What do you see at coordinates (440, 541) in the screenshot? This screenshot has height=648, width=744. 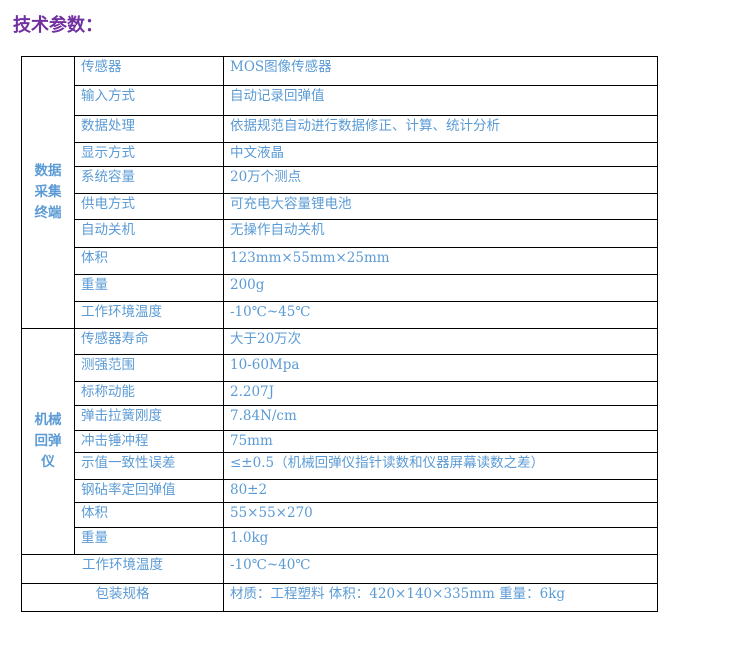 I see `spec-value: 1.0kg` at bounding box center [440, 541].